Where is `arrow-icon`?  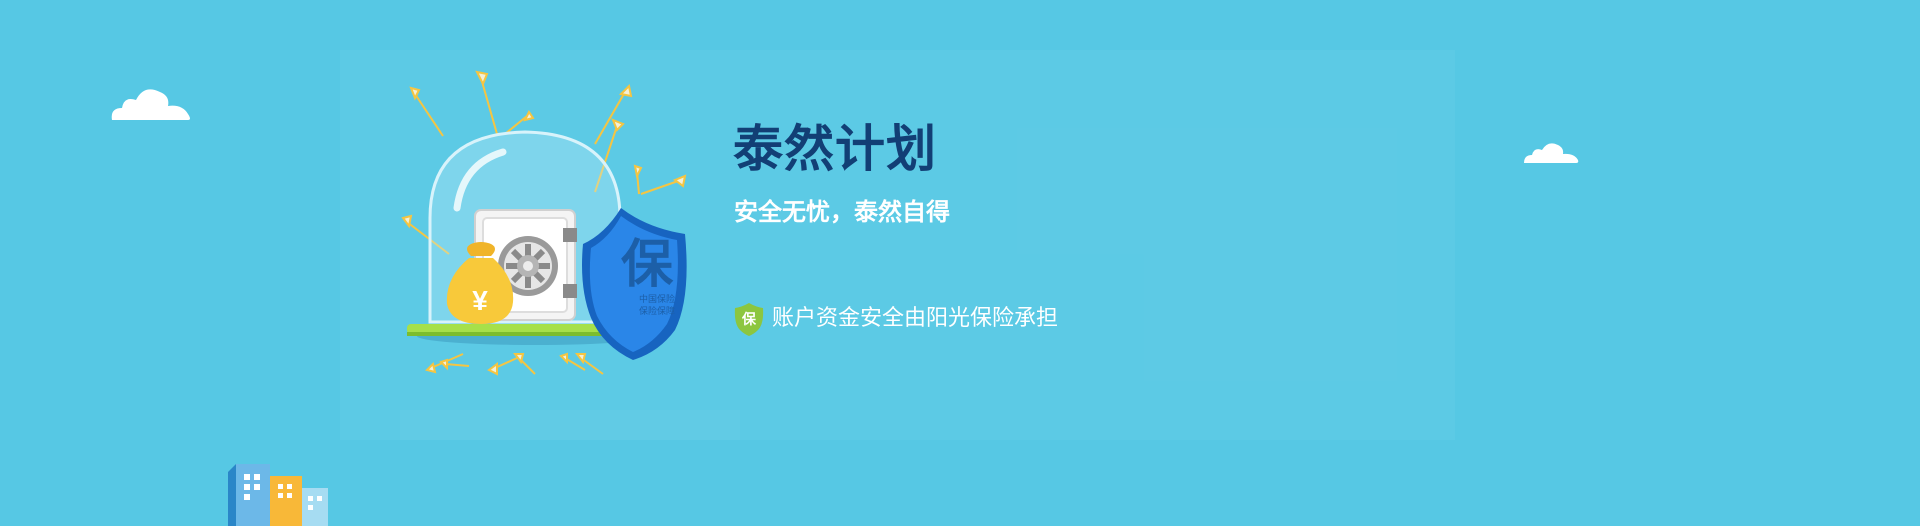
arrow-icon is located at coordinates (544, 223).